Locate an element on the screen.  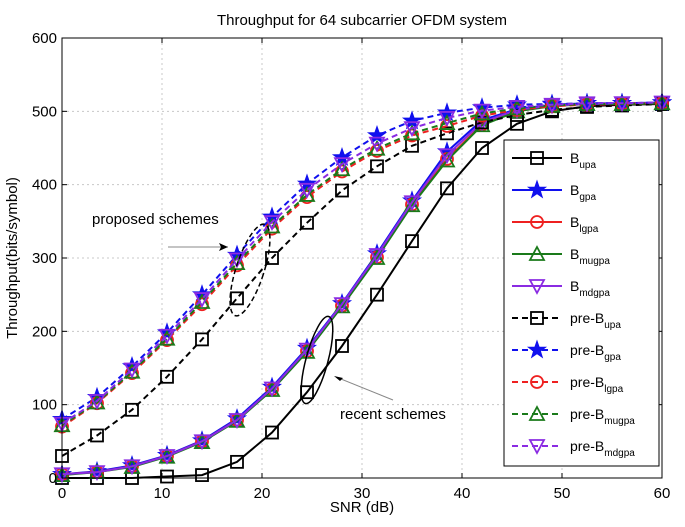
legend-label: pre-Blgpa is located at coordinates (597, 384).